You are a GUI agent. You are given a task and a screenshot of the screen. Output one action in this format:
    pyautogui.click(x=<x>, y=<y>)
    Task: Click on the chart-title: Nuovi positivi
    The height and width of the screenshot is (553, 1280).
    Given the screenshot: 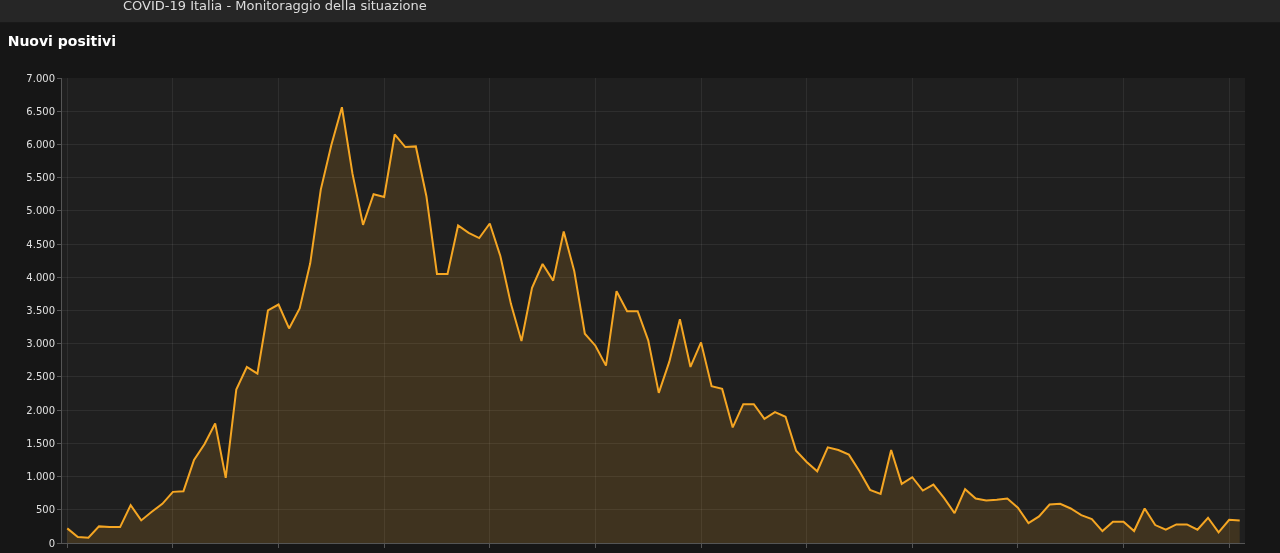 What is the action you would take?
    pyautogui.click(x=61, y=41)
    